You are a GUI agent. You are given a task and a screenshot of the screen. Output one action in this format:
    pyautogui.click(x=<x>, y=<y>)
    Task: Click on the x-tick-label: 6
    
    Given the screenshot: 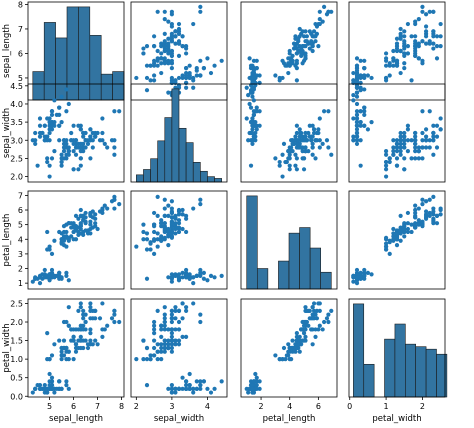 What is the action you would take?
    pyautogui.click(x=73, y=406)
    